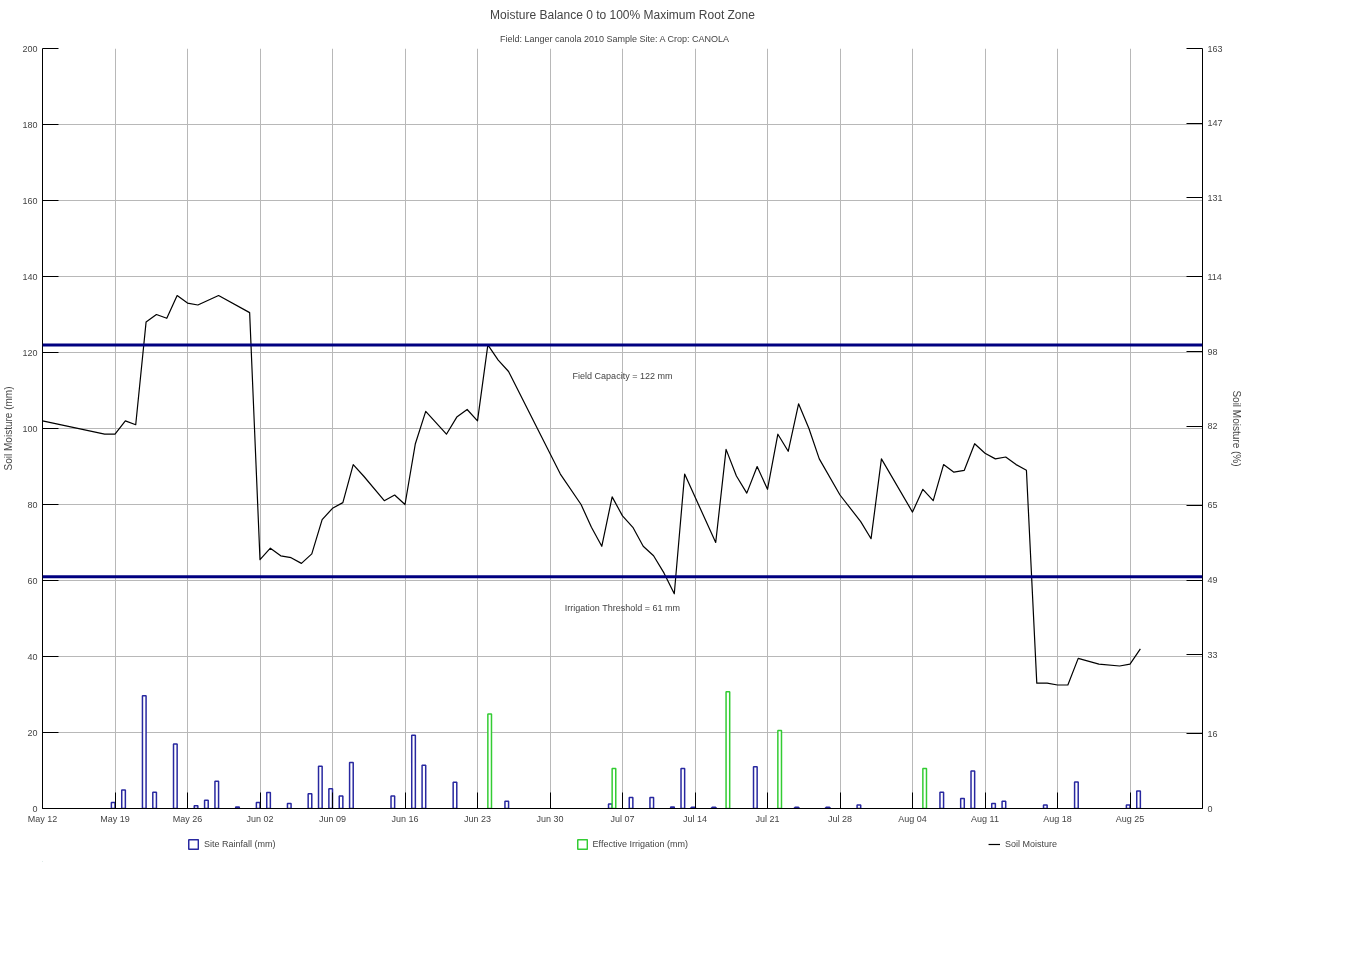 The image size is (1364, 980). Describe the element at coordinates (1214, 276) in the screenshot. I see `y2-tick-label: 114` at that location.